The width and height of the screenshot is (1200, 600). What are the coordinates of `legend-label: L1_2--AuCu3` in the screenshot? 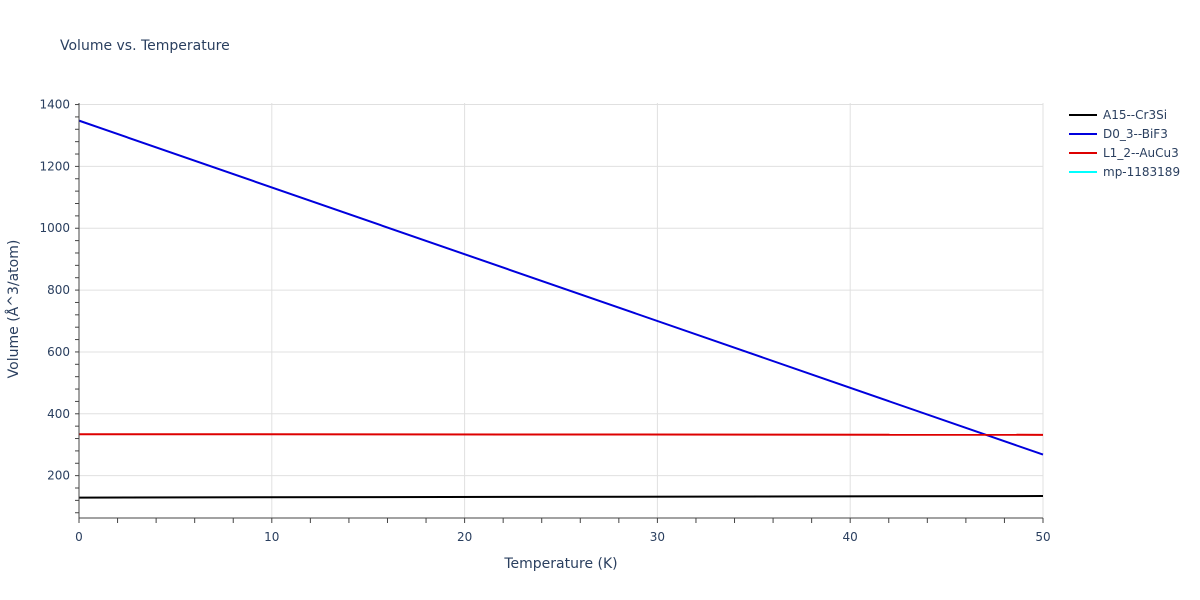 It's located at (1141, 153).